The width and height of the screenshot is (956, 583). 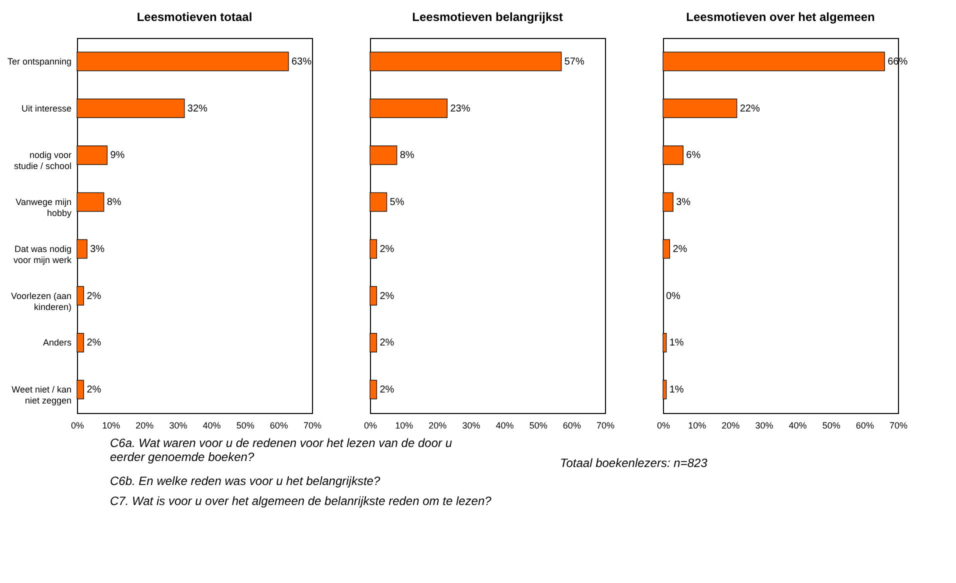 I want to click on data-label: 22%, so click(x=750, y=108).